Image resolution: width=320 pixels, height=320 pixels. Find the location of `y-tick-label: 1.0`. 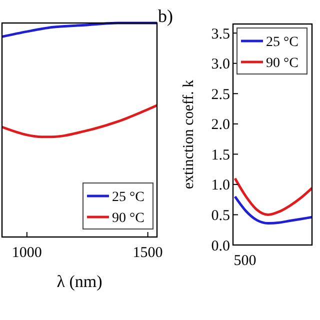

y-tick-label: 1.0 is located at coordinates (220, 186).